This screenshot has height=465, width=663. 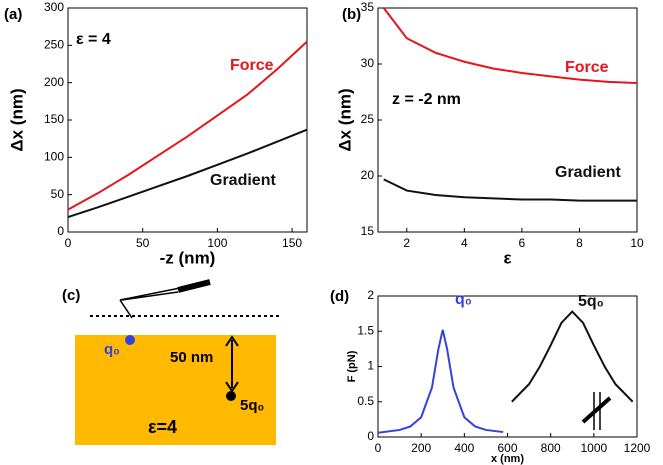 What do you see at coordinates (637, 448) in the screenshot?
I see `x-tick-label: 1200` at bounding box center [637, 448].